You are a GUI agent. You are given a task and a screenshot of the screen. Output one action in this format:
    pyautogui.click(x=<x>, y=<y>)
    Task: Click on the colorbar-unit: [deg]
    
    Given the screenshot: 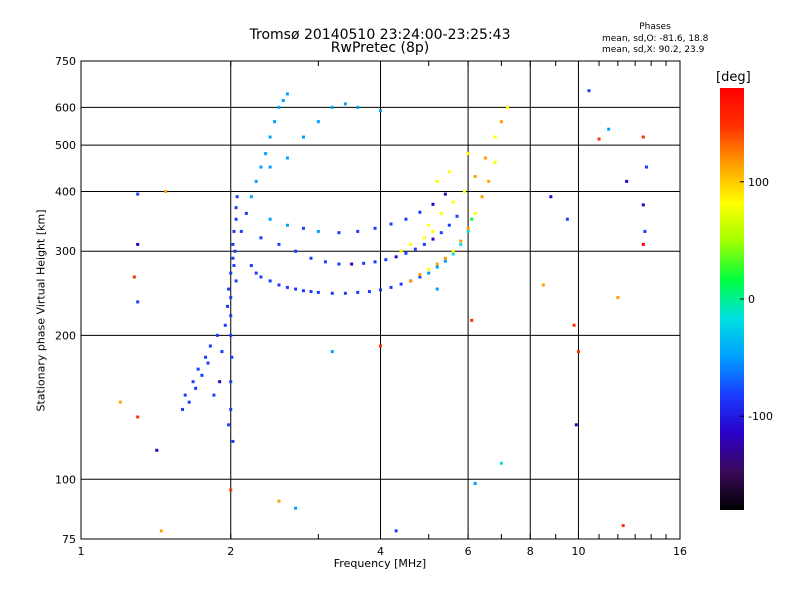 What is the action you would take?
    pyautogui.click(x=733, y=77)
    